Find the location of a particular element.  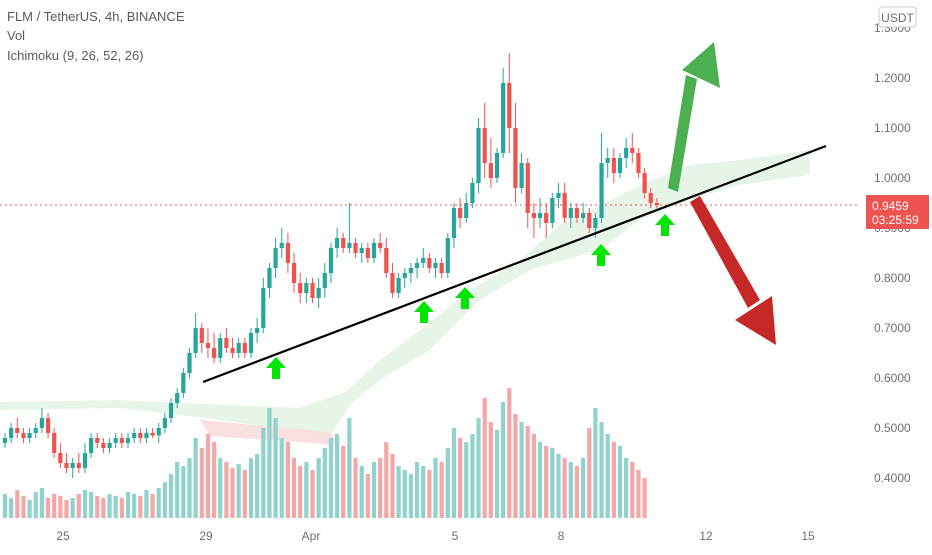

time-tick-label: 29 is located at coordinates (206, 536).